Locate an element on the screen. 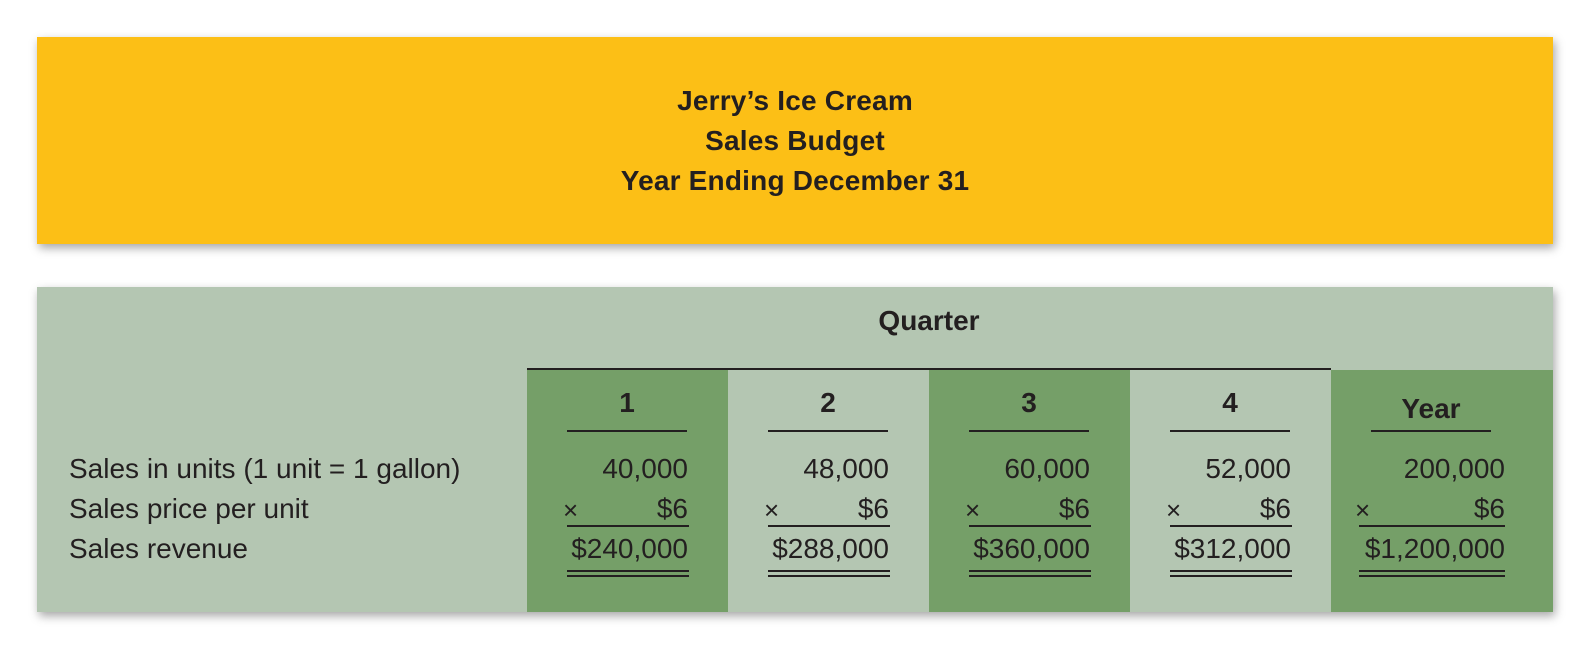  report-title: Sales Budget is located at coordinates (795, 140).